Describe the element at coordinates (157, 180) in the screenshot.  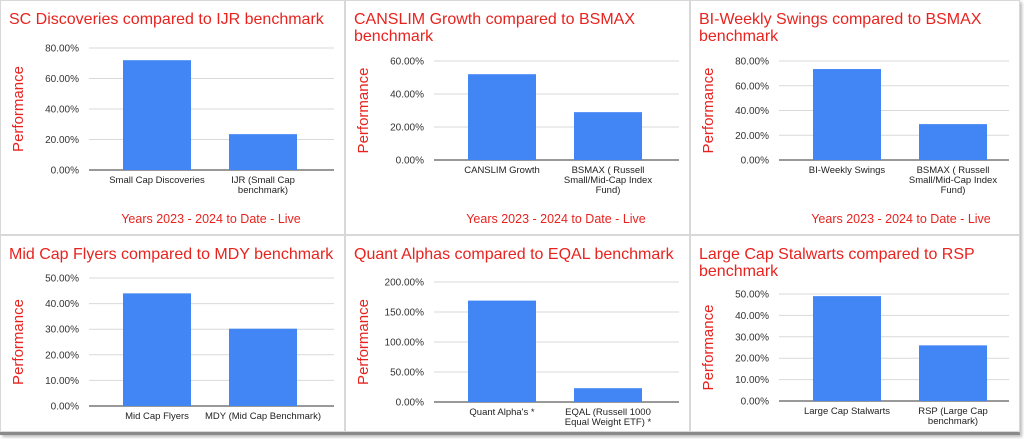
I see `x-tick-label: Small Cap Discoveries` at that location.